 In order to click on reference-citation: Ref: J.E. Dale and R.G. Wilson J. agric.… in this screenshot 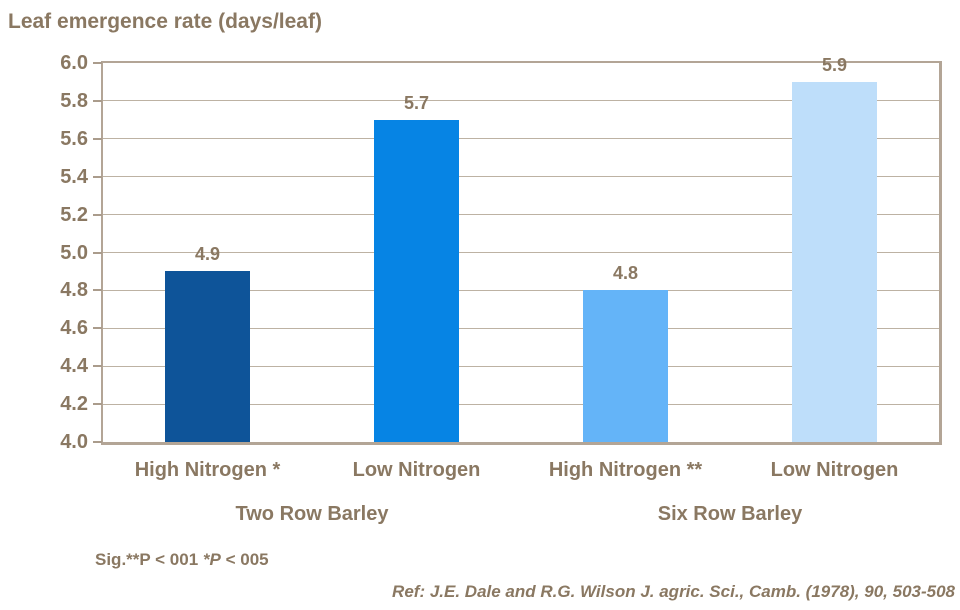, I will do `click(673, 591)`.